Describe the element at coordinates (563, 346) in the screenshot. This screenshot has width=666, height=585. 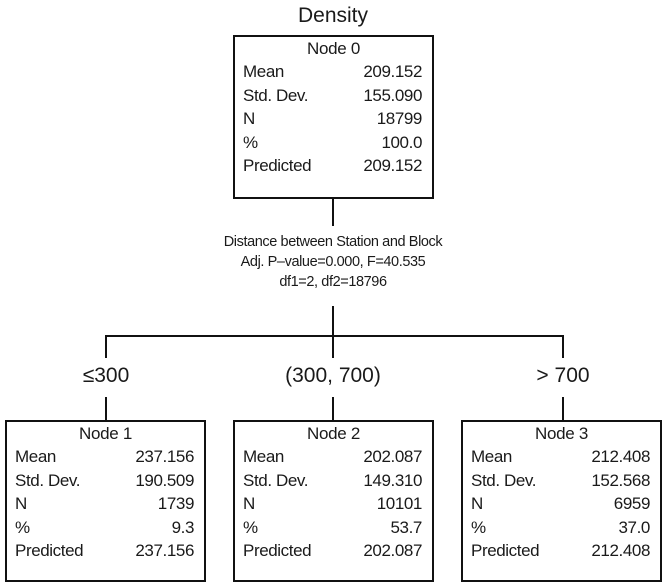
I see `connector-branch-3-top` at that location.